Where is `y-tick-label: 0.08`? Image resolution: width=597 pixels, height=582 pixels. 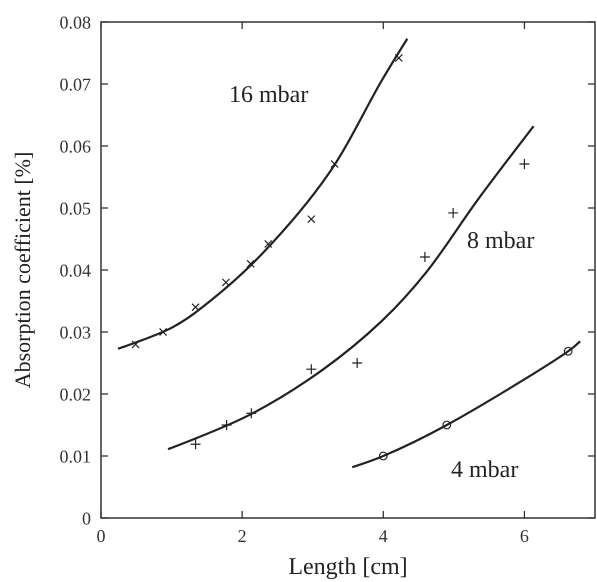
y-tick-label: 0.08 is located at coordinates (75, 22).